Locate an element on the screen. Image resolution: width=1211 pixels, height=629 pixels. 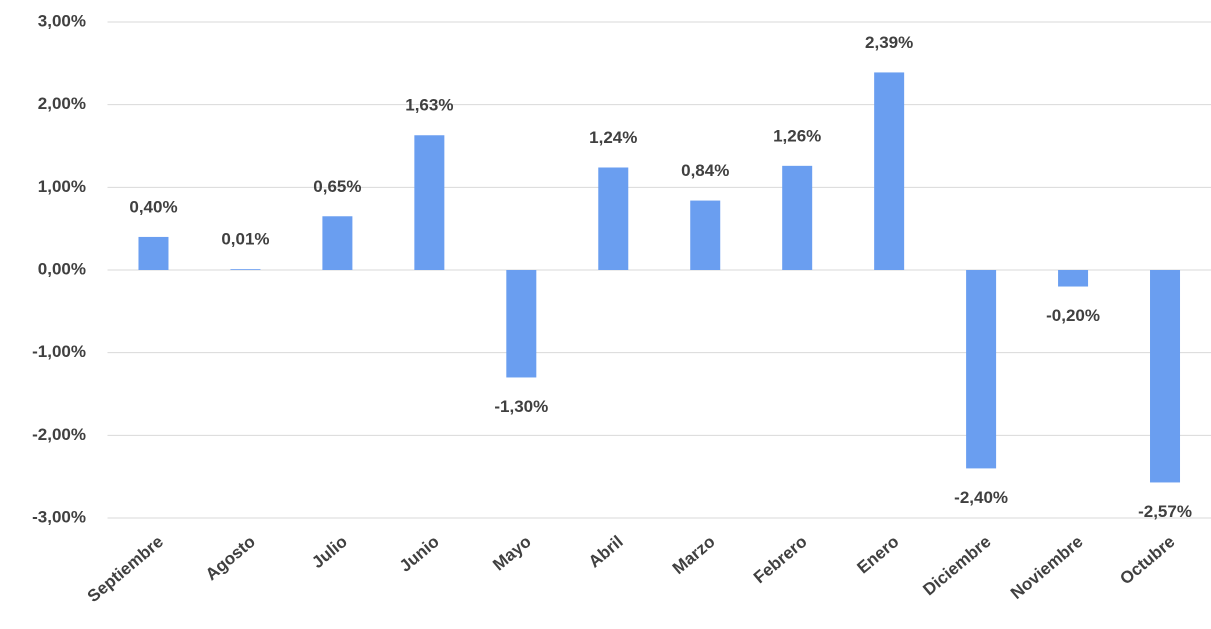
x-tick-label: Diciembre is located at coordinates (956, 565).